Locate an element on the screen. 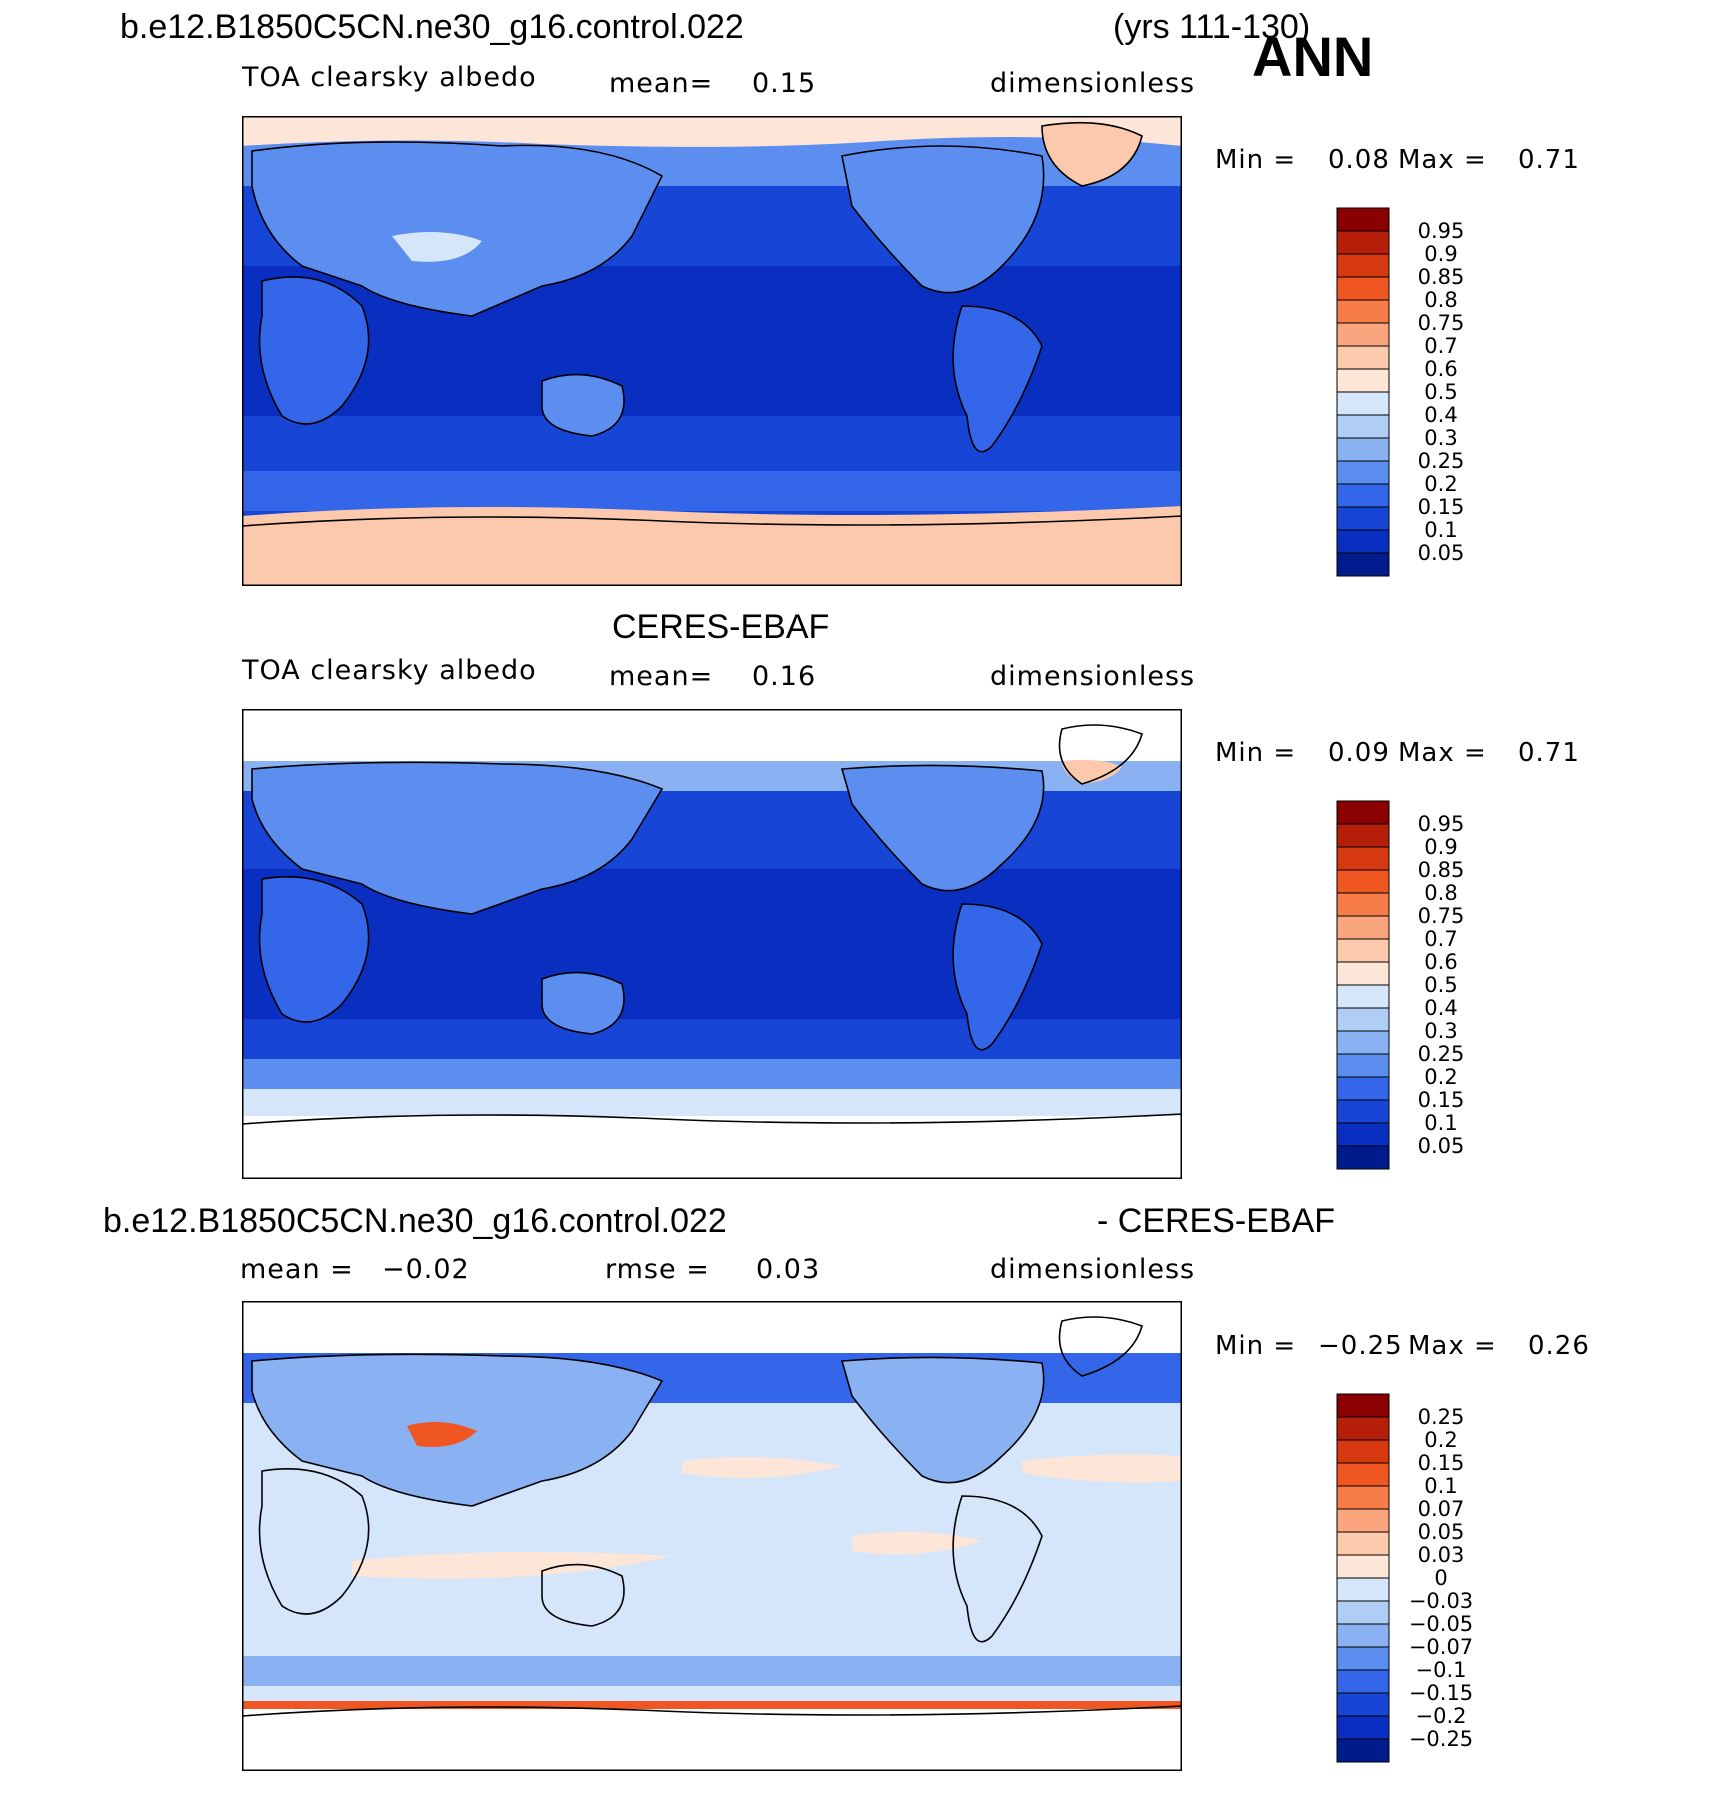  panel3-mean-label: mean = is located at coordinates (297, 1269).